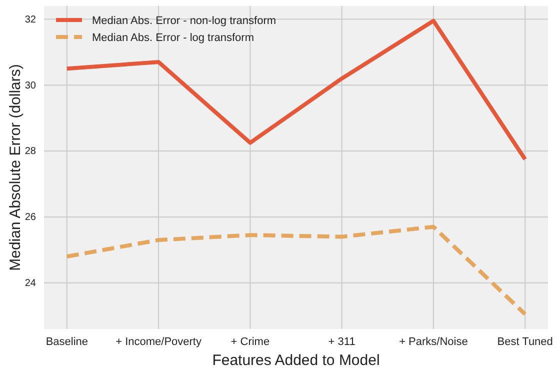  I want to click on y-tick-label: 24, so click(30, 284).